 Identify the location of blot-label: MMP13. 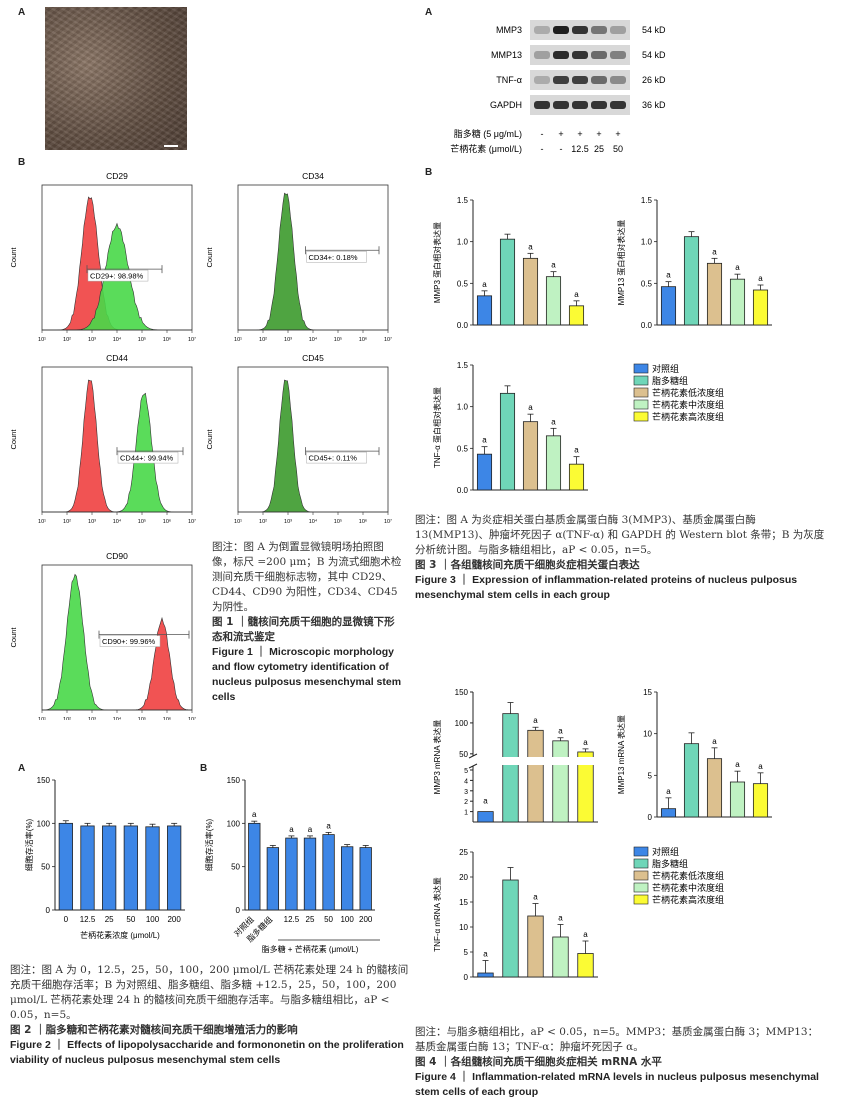
(506, 55).